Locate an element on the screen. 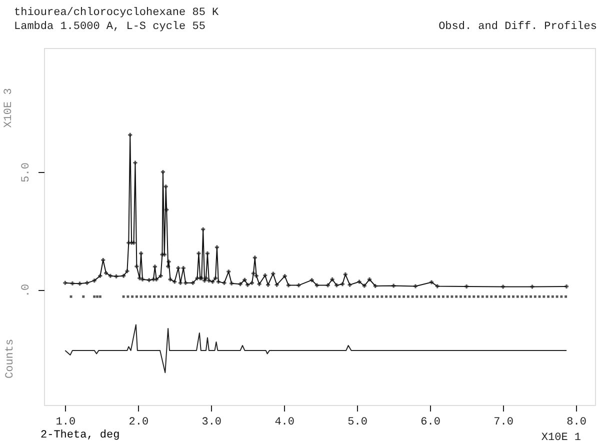 Image resolution: width=597 pixels, height=443 pixels. text: X10E 1 is located at coordinates (561, 437).